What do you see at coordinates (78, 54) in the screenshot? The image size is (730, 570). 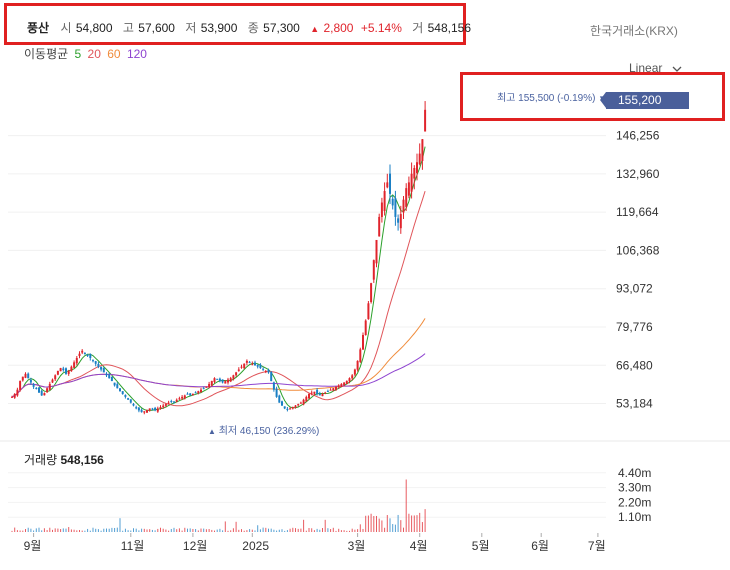 I see `ma-5: 5` at bounding box center [78, 54].